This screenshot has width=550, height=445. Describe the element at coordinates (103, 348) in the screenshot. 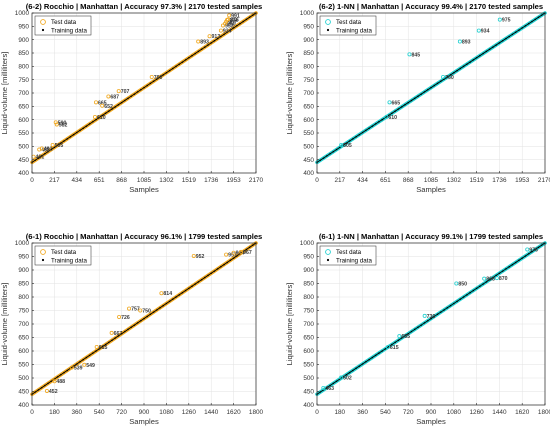

I see `annotation-label: 615` at that location.